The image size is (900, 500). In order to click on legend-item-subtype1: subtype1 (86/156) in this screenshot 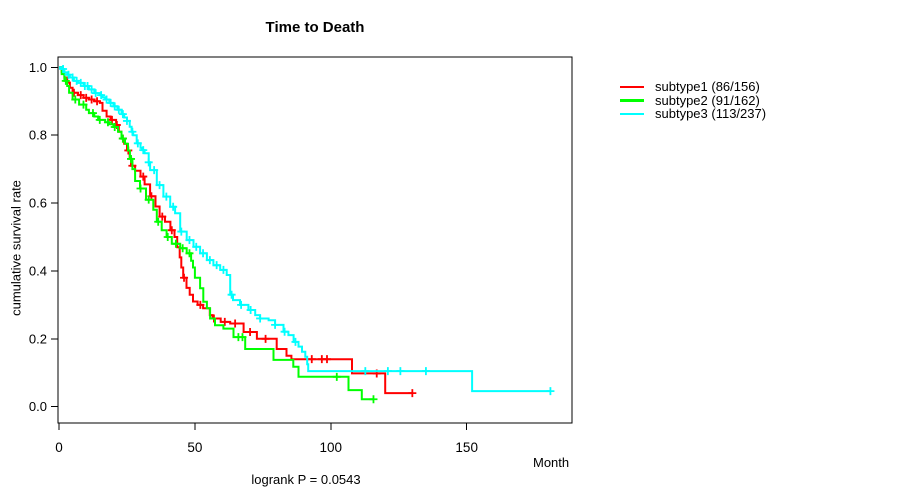, I will do `click(693, 87)`.